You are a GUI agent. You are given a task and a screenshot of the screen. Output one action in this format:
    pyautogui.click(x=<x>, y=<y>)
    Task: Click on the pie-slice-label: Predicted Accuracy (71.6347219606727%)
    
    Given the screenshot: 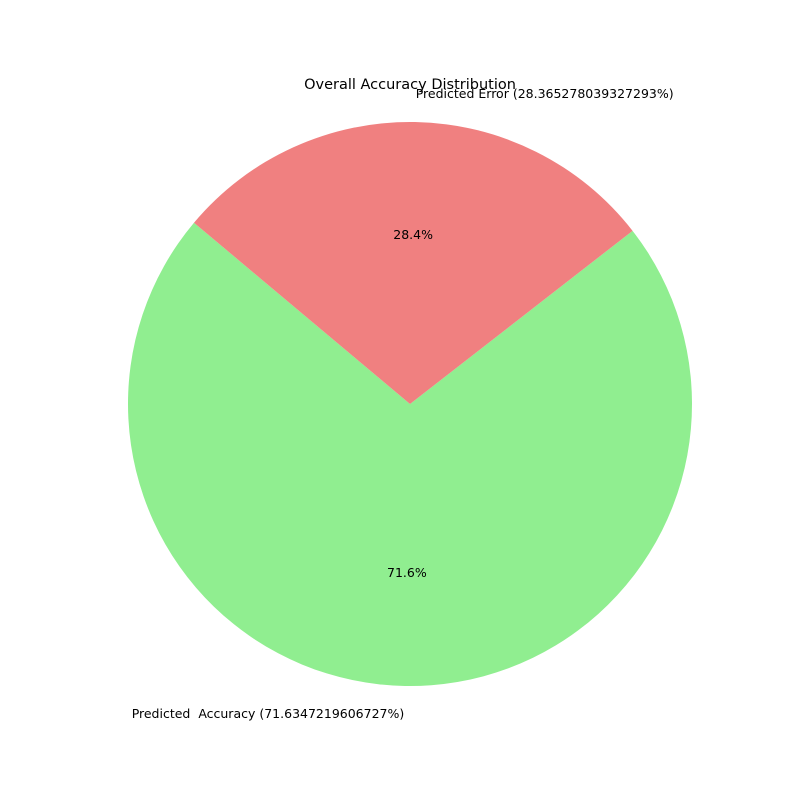 What is the action you would take?
    pyautogui.click(x=268, y=713)
    